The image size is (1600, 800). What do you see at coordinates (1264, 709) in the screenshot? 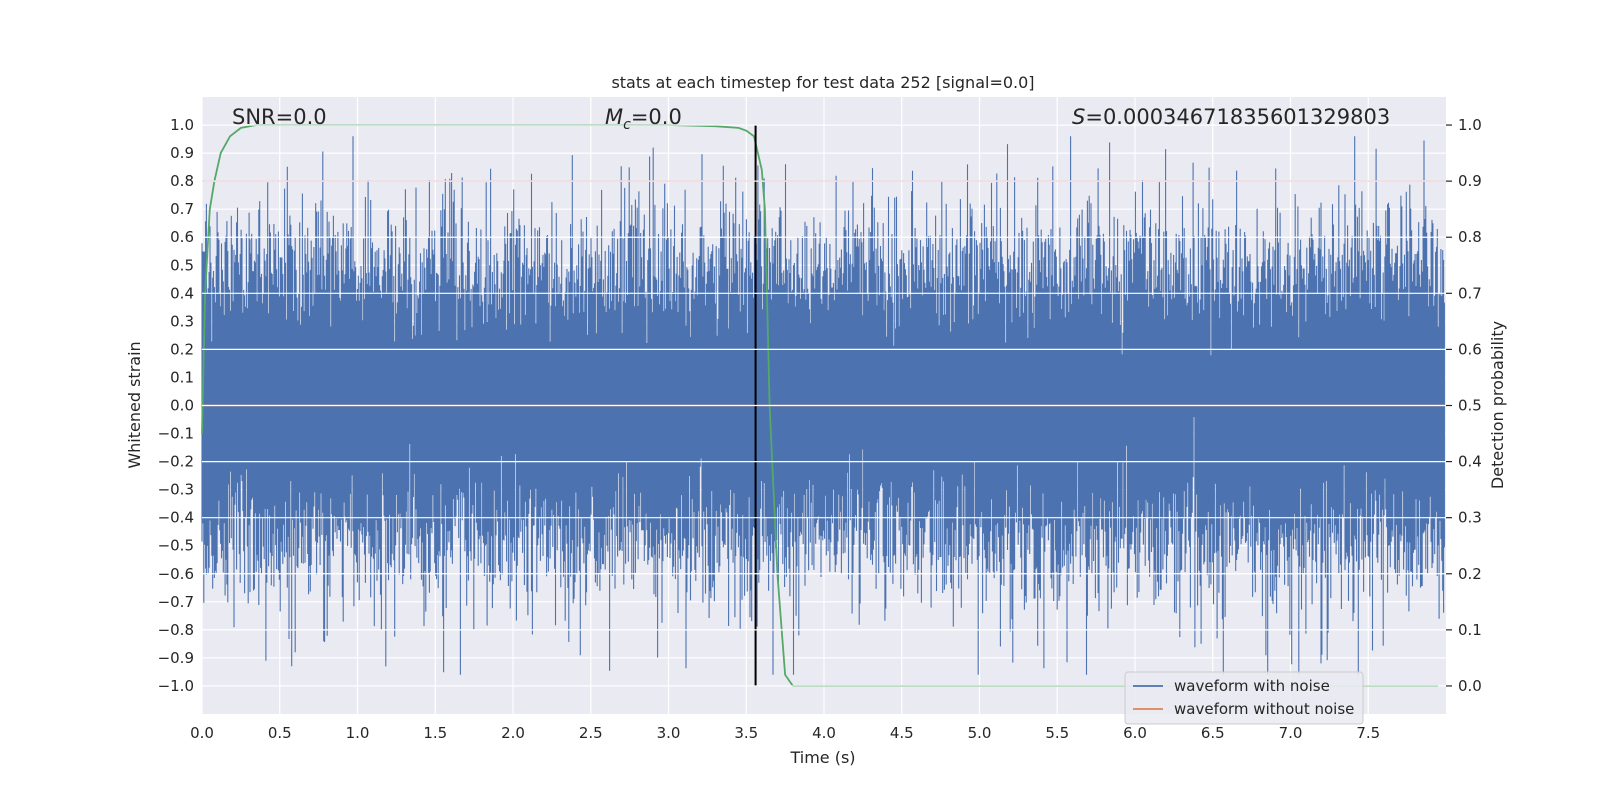
I see `legend-label-clean: waveform without noise` at bounding box center [1264, 709].